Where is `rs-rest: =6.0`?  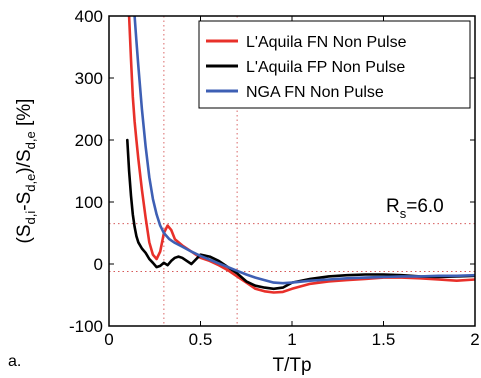 rs-rest: =6.0 is located at coordinates (425, 206).